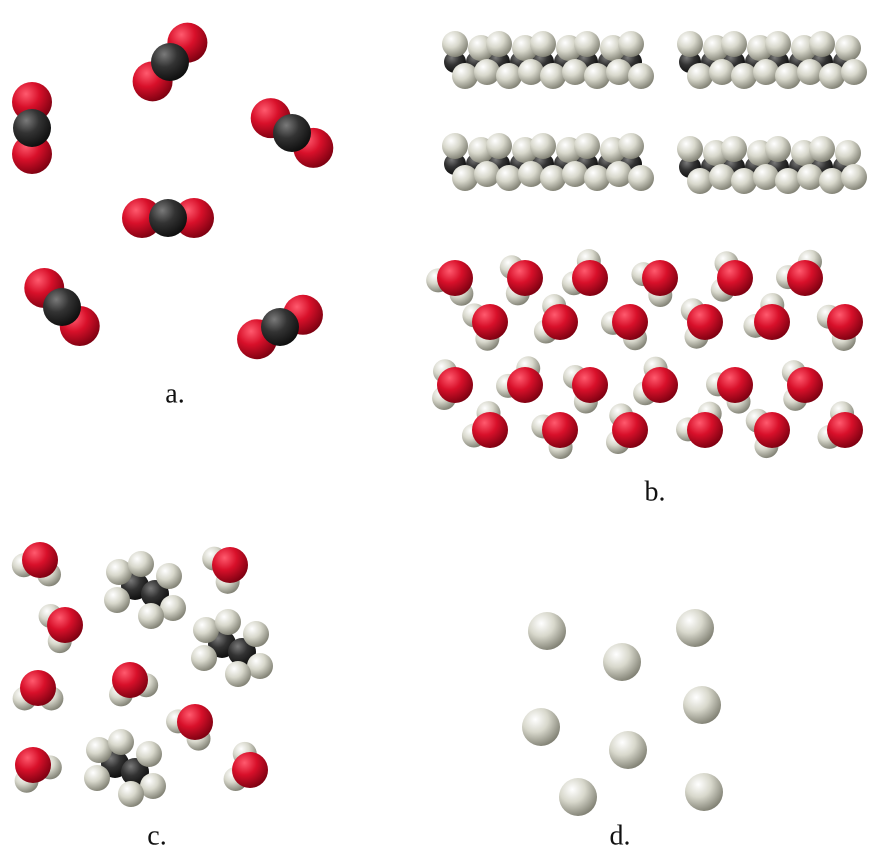 Image resolution: width=896 pixels, height=857 pixels. Describe the element at coordinates (655, 491) in the screenshot. I see `panel-label: b.` at that location.